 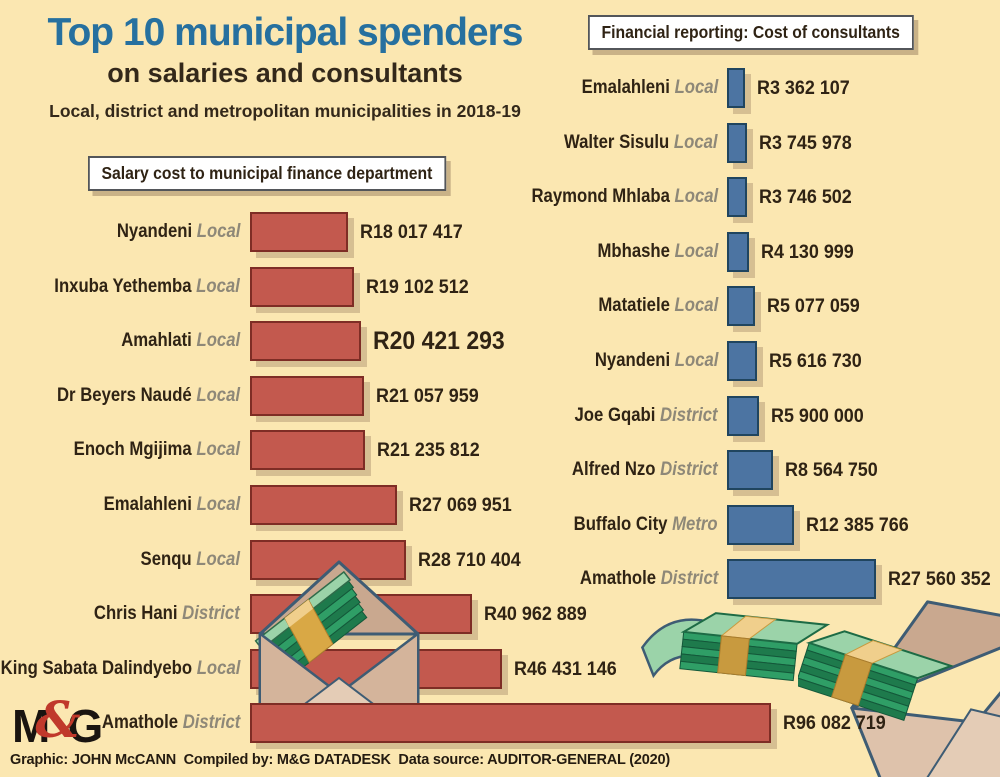 What do you see at coordinates (751, 32) in the screenshot?
I see `right-chart-title: Financial reporting: Cost of consultants` at bounding box center [751, 32].